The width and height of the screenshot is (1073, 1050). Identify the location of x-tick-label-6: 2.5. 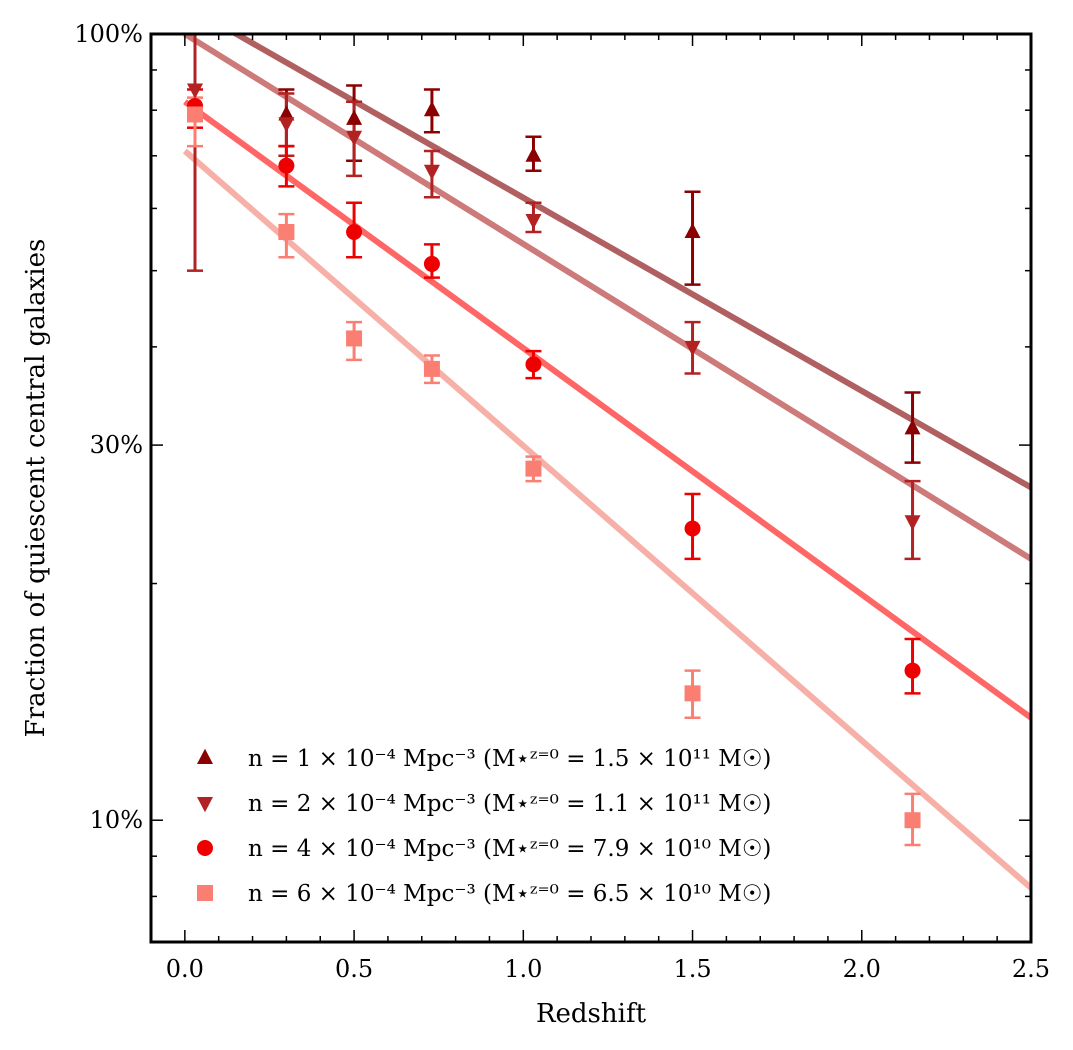
(1031, 969).